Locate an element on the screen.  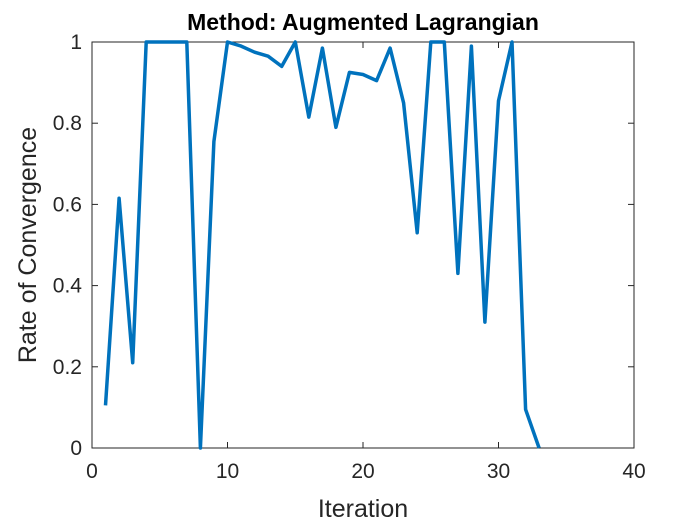
x-tick-label: 10 is located at coordinates (227, 471).